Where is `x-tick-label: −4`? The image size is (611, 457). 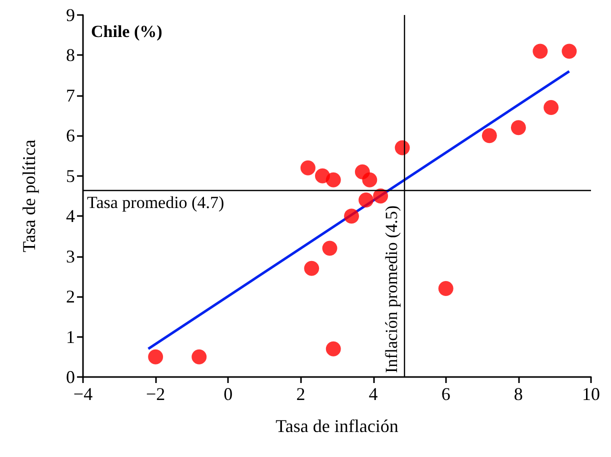
x-tick-label: −4 is located at coordinates (83, 394).